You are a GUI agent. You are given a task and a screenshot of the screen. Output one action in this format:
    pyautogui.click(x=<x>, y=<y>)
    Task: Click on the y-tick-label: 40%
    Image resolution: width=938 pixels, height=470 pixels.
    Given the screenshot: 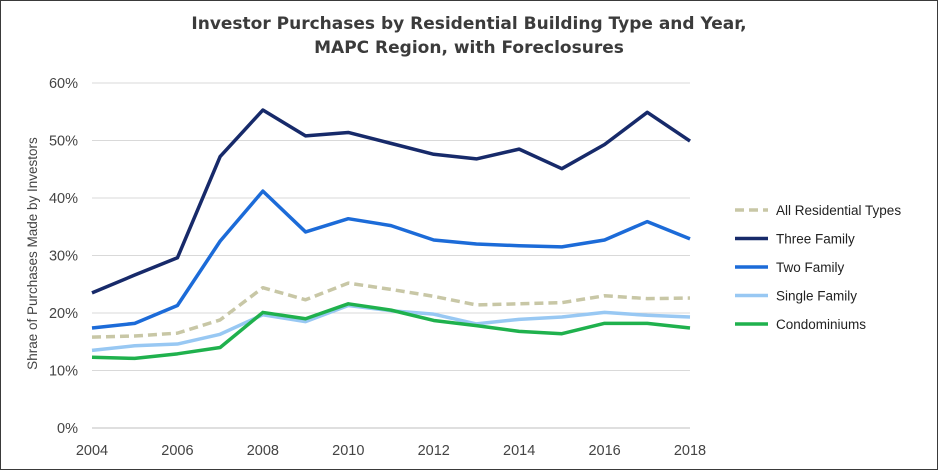 What is the action you would take?
    pyautogui.click(x=63, y=199)
    